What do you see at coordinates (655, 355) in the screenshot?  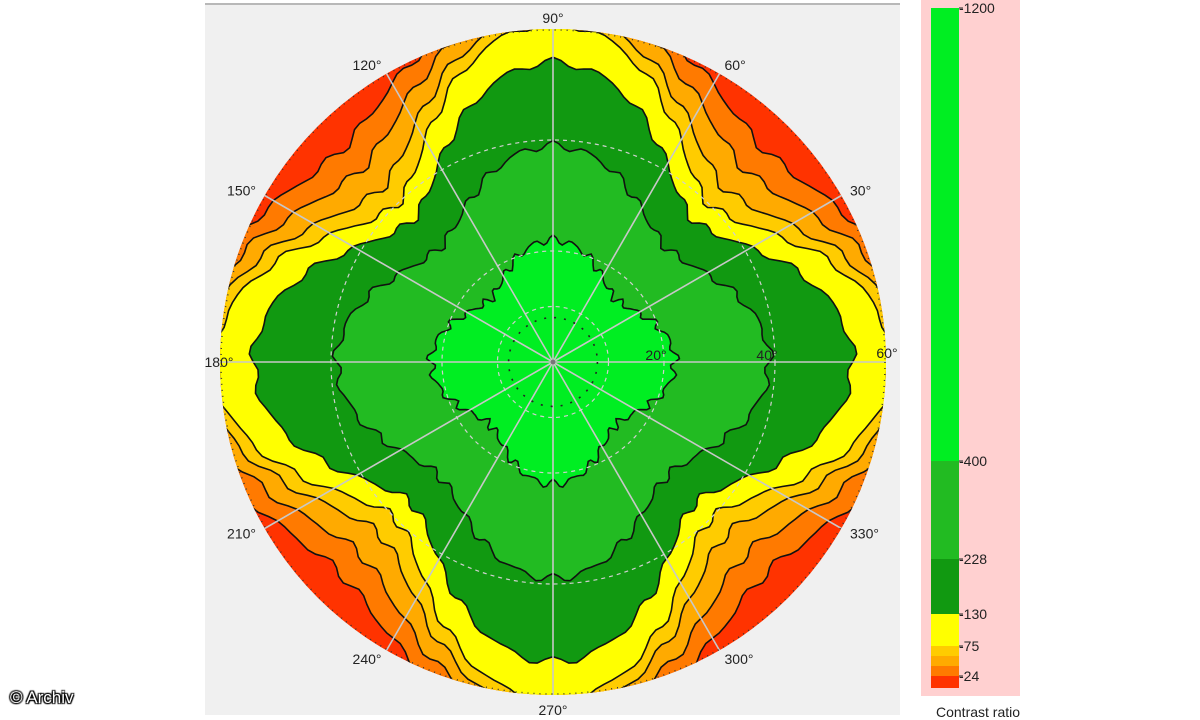 I see `radial-label: 20°` at bounding box center [655, 355].